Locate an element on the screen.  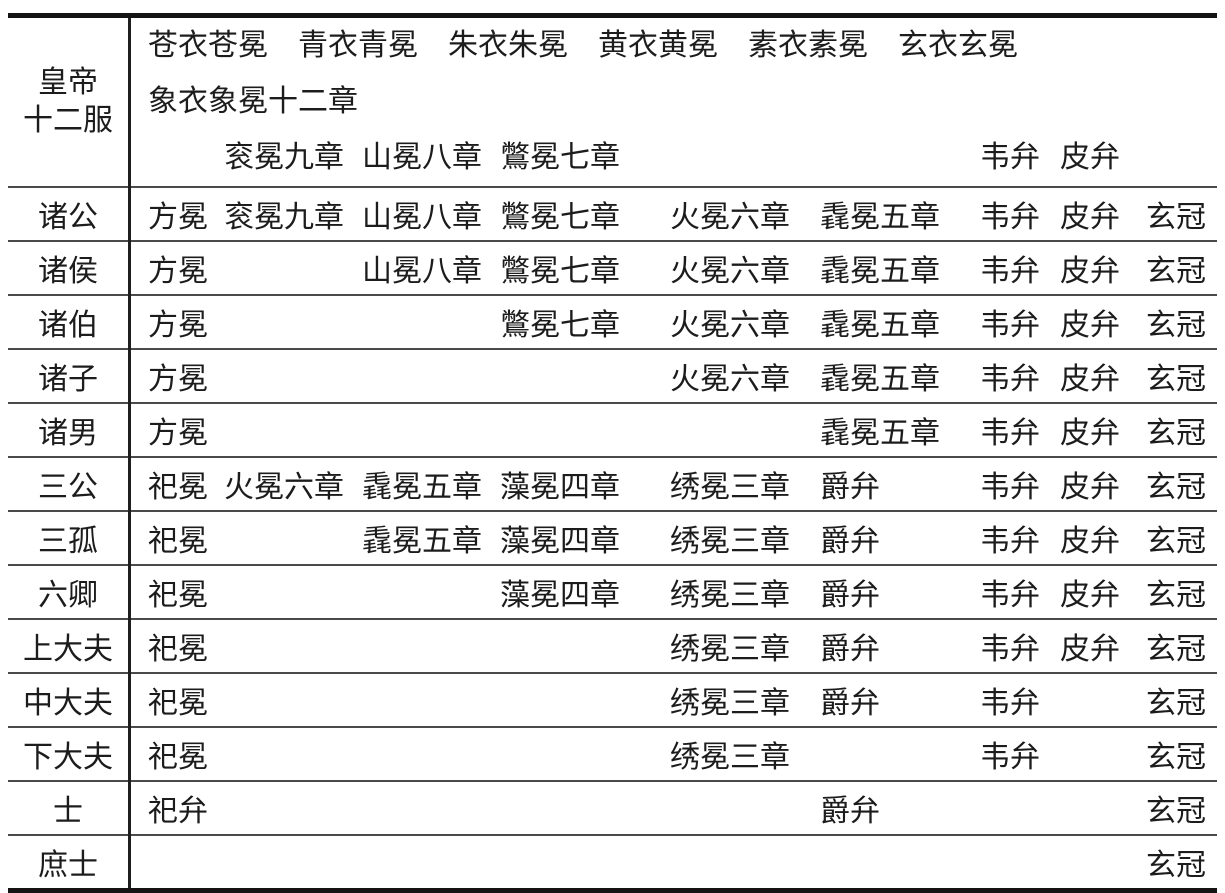
table-row: 士 祀弁 爵弁 玄冠 is located at coordinates (612, 809).